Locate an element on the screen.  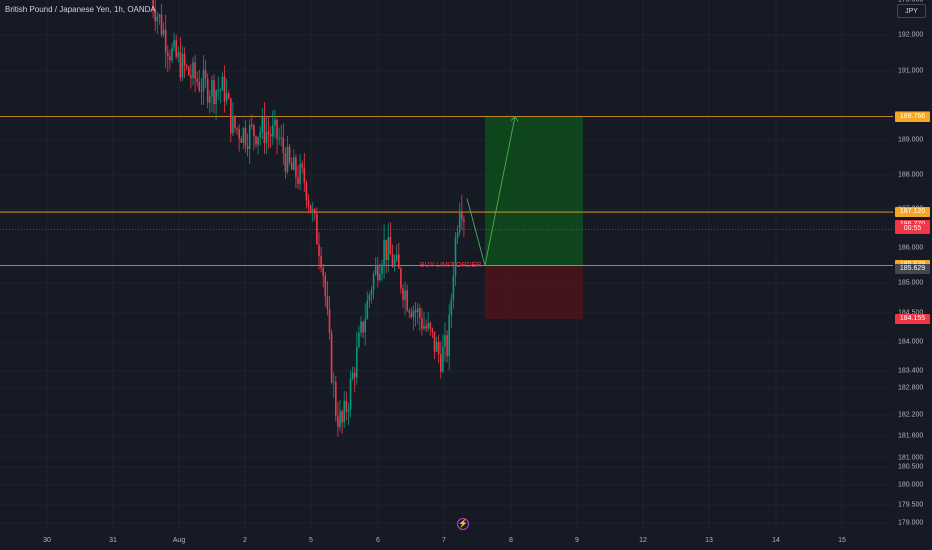
time-tick-label: 12 is located at coordinates (643, 540).